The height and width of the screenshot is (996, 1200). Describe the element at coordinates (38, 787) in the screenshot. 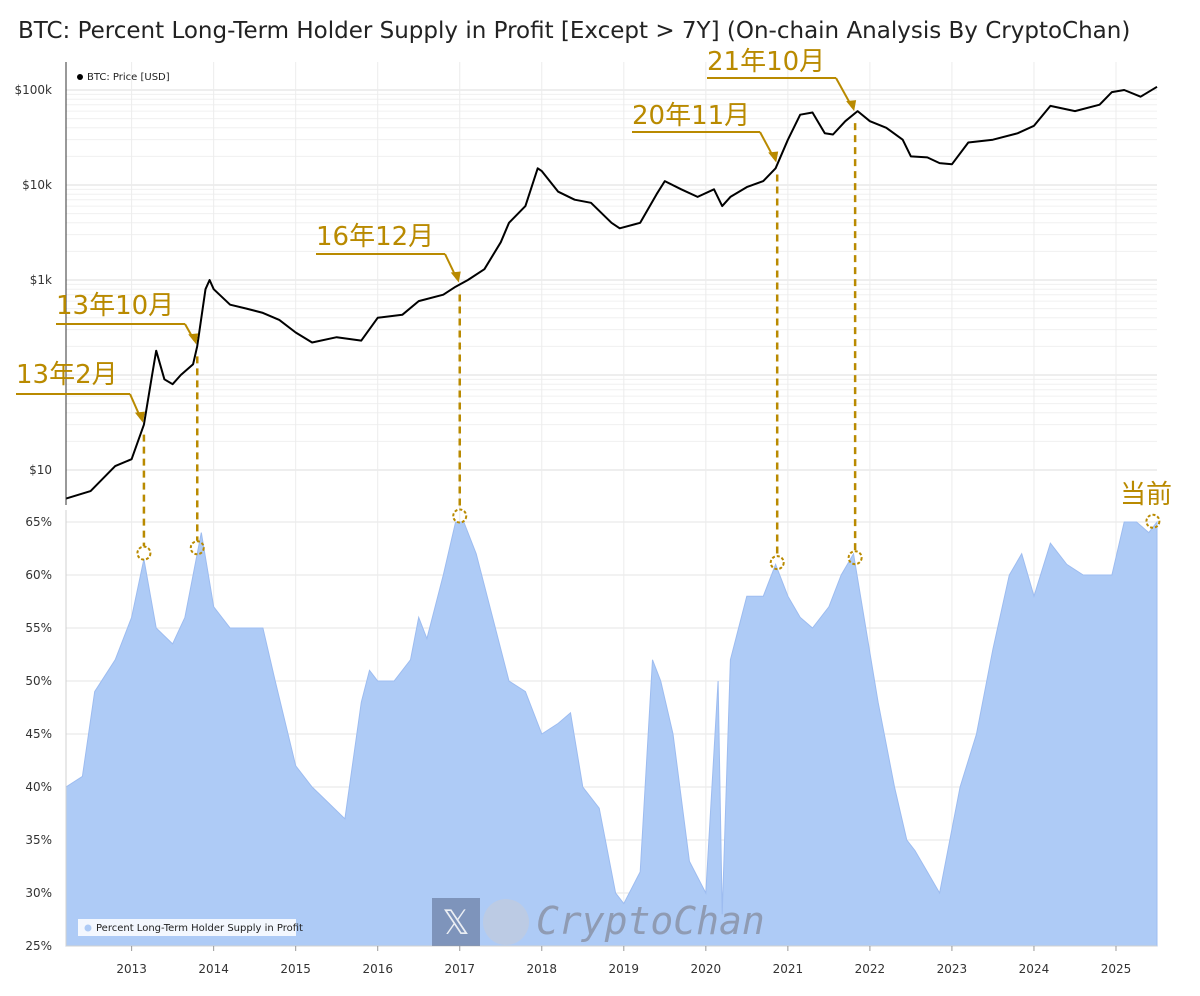

I see `supply-tick-label: 40%` at that location.